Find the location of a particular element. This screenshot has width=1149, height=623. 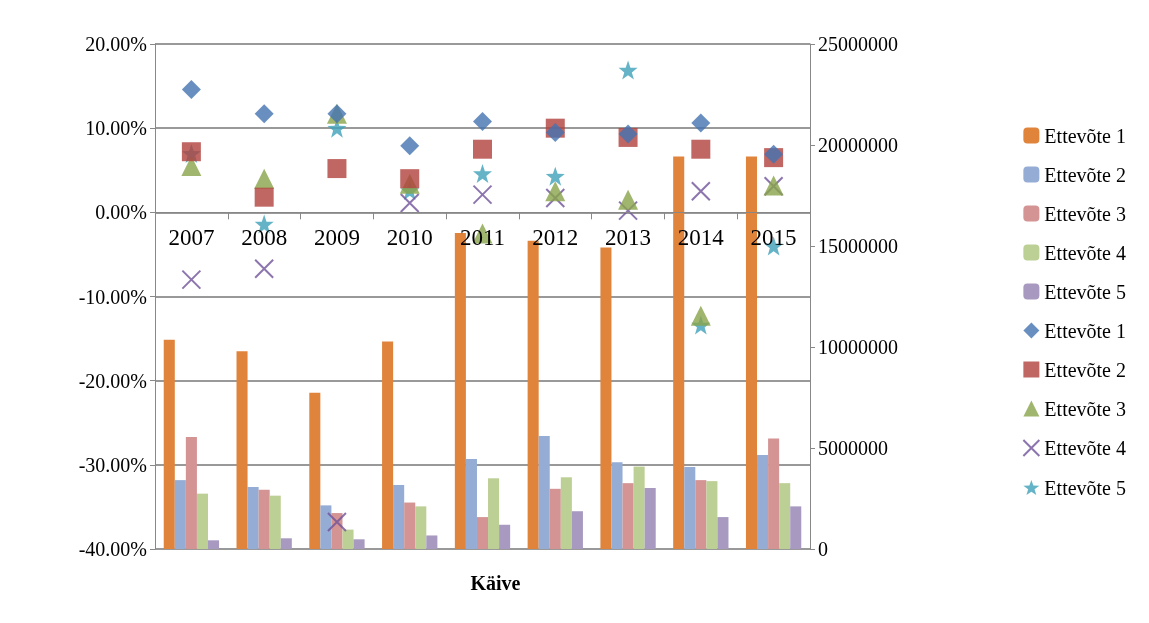

y2-tick-label: 0 is located at coordinates (823, 549).